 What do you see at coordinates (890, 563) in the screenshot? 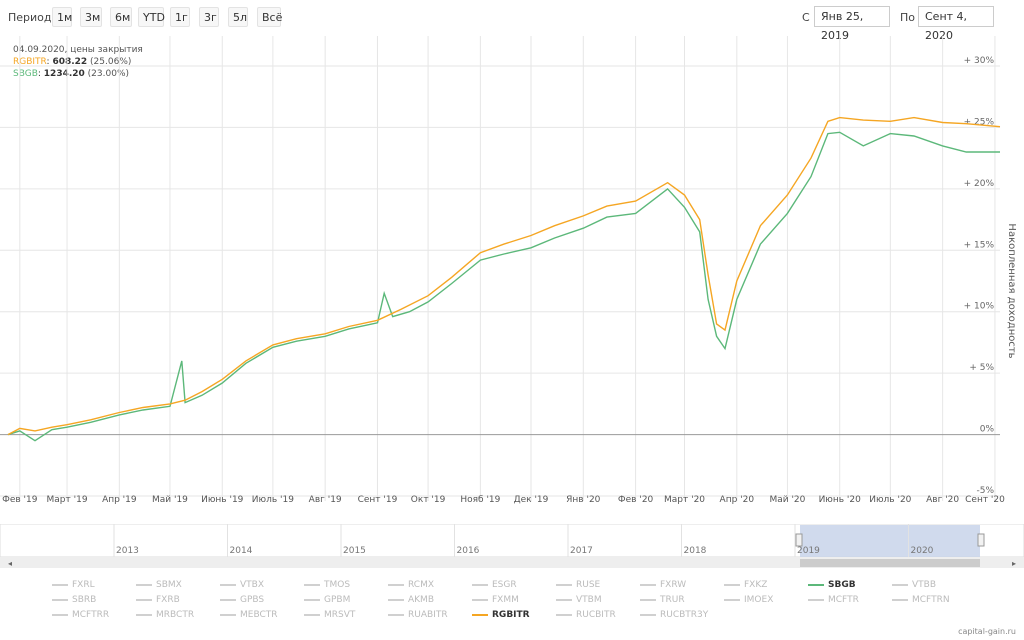
I see `scrollbar-thumb` at bounding box center [890, 563].